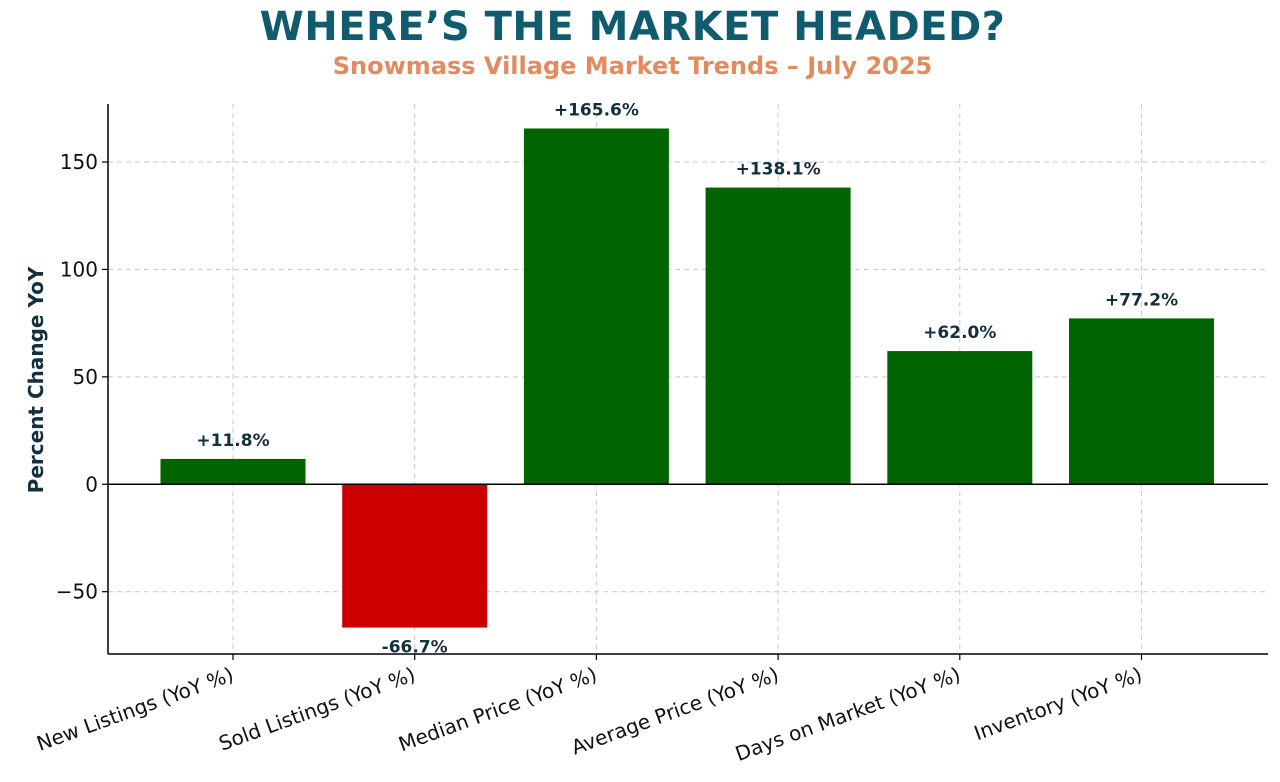  Describe the element at coordinates (85, 377) in the screenshot. I see `y-tick-label: 50` at that location.